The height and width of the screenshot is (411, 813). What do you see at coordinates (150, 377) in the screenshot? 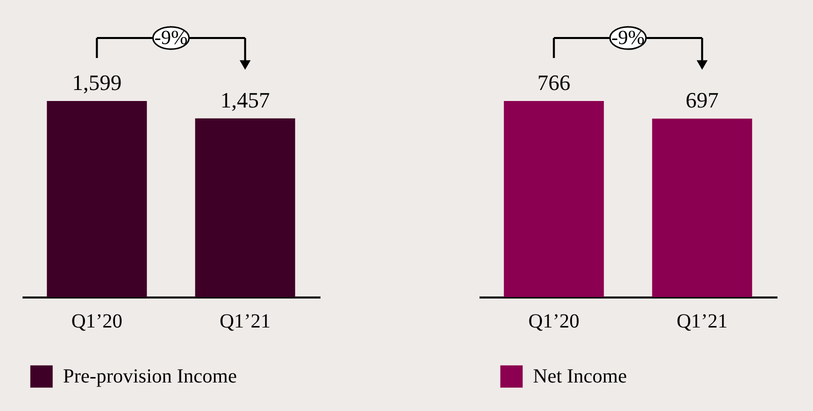
I see `legend-label: Pre-provision Income` at bounding box center [150, 377].